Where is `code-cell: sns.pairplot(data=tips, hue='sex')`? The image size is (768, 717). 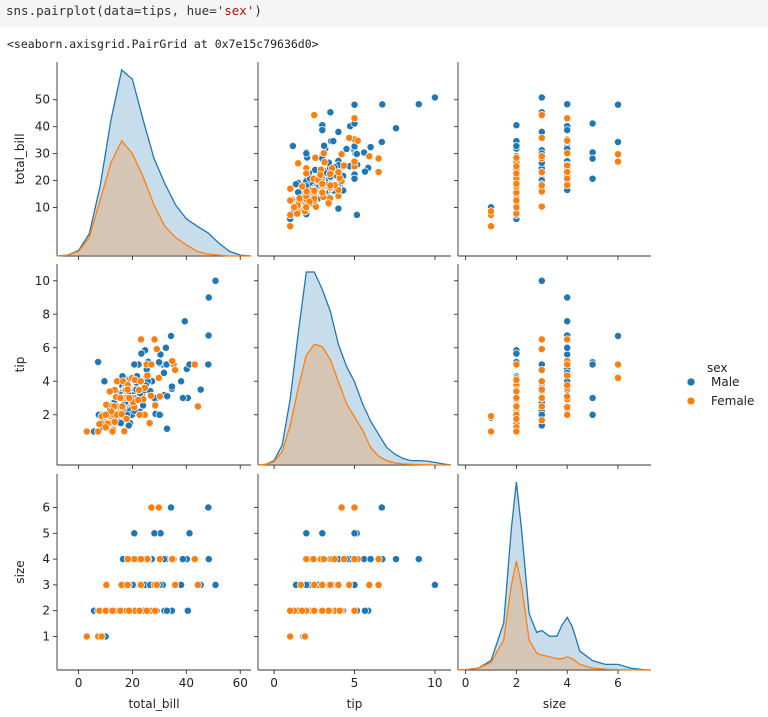
code-cell: sns.pairplot(data=tips, hue='sex') is located at coordinates (384, 13).